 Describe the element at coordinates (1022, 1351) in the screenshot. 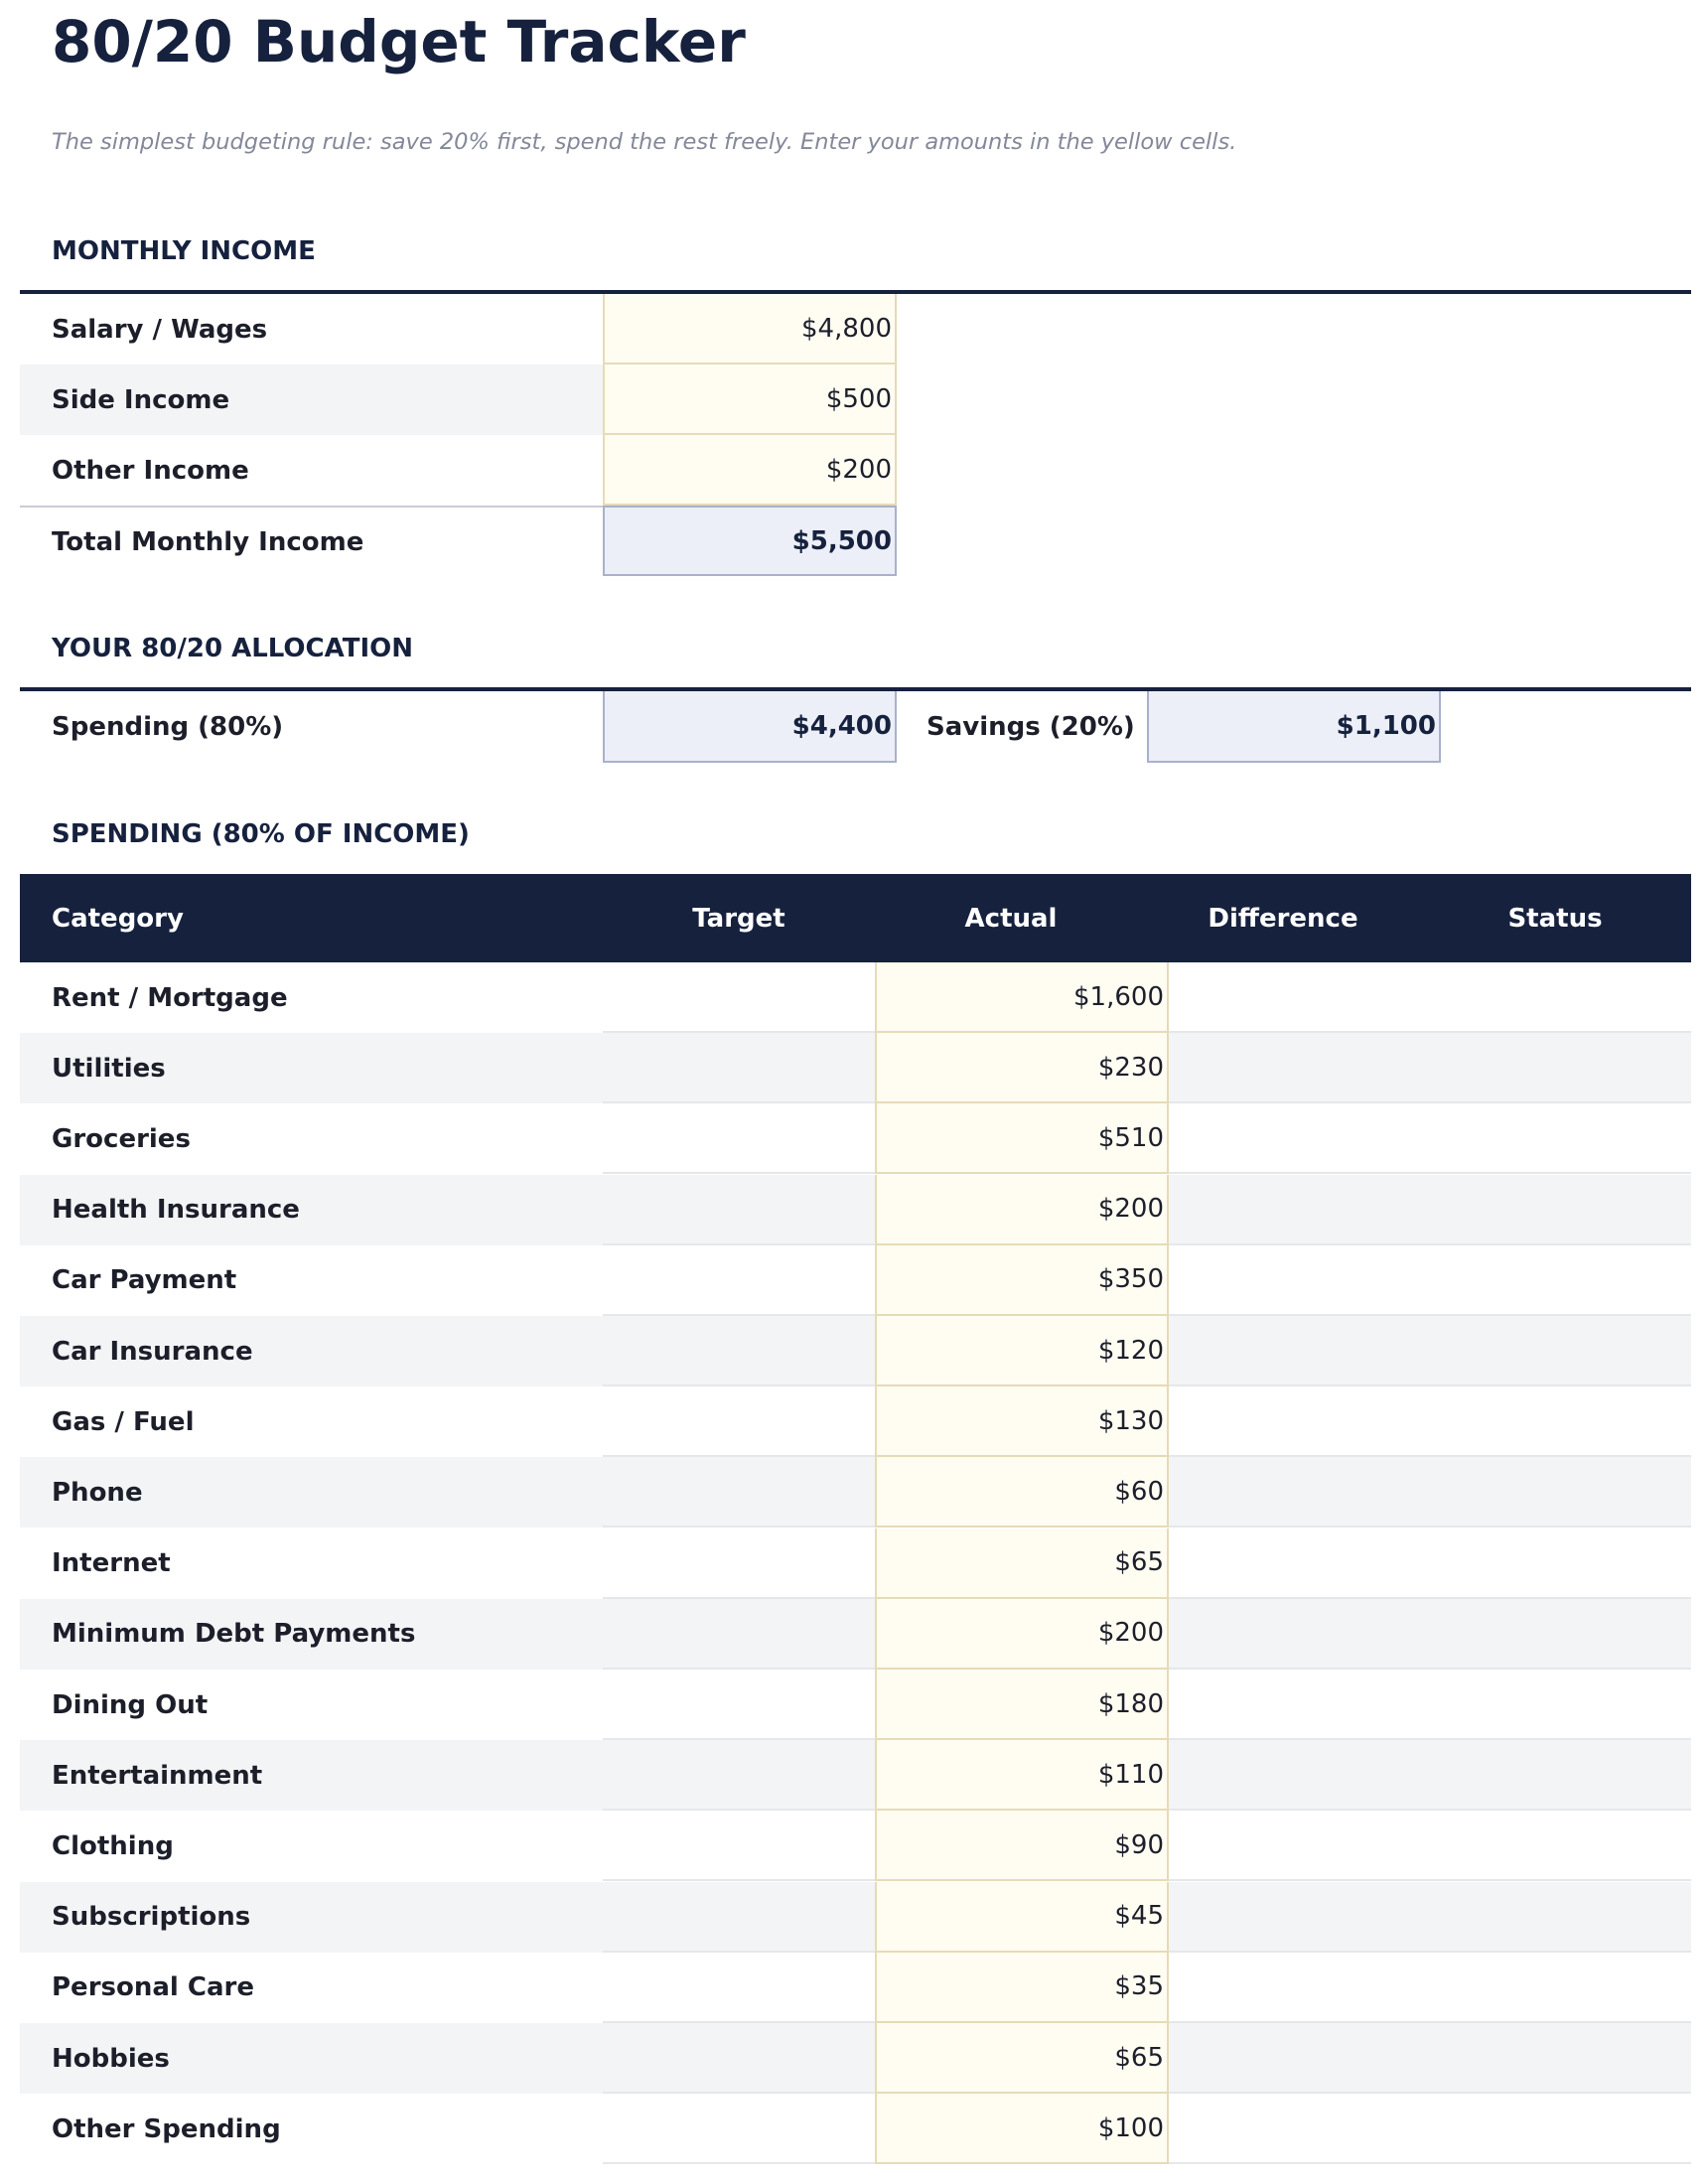

I see `actual-input: $120` at that location.